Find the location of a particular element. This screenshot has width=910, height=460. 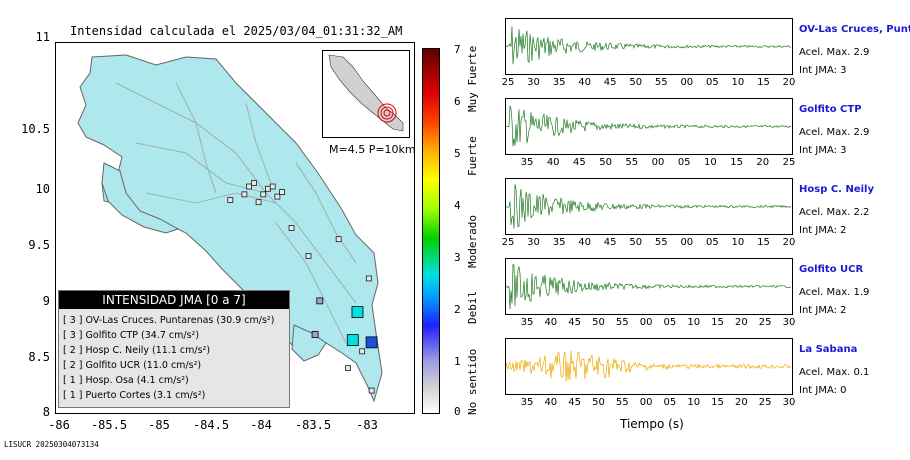

y-tick-label: 8 is located at coordinates (46, 412).